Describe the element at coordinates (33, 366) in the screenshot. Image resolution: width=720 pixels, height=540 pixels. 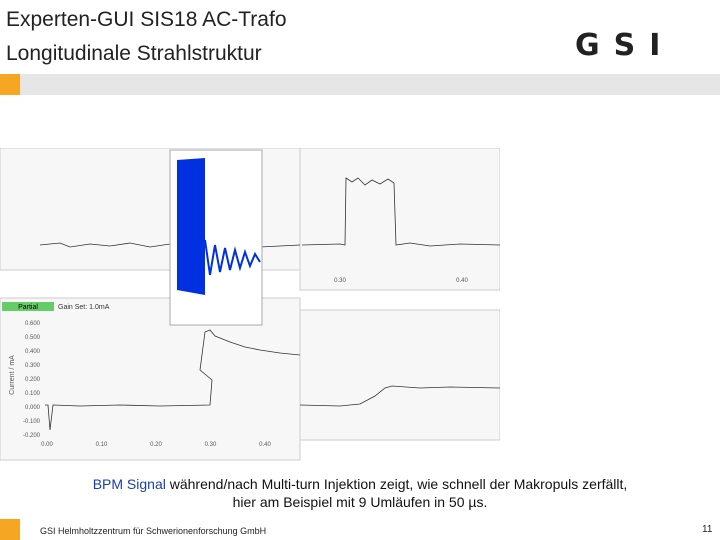
I see `tick-label: 0.300` at that location.